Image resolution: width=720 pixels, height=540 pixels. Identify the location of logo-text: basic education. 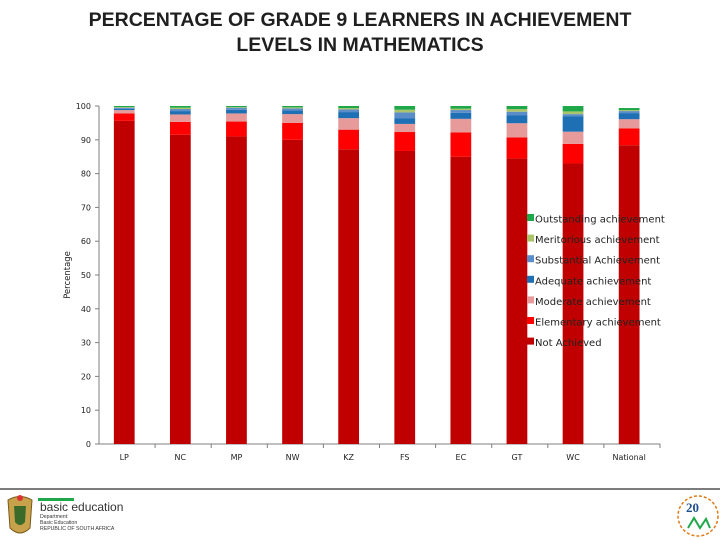
(81, 507).